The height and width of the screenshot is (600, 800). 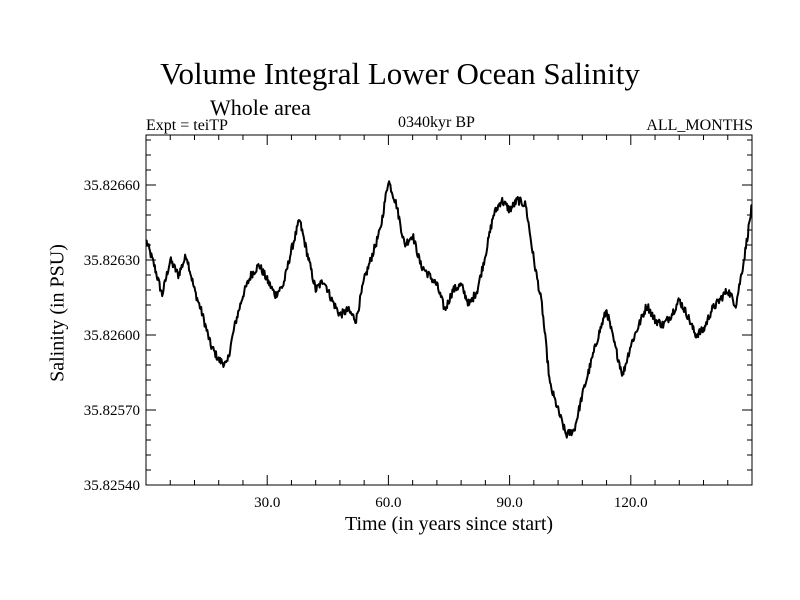 I want to click on y-tick-label: 35.82540, so click(x=112, y=486).